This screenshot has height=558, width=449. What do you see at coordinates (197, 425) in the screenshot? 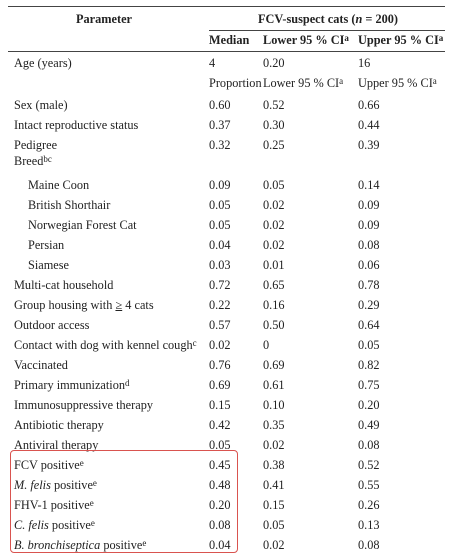
I see `table-row: Antibiotic therapy 0.42 0.35 0.49` at bounding box center [197, 425].